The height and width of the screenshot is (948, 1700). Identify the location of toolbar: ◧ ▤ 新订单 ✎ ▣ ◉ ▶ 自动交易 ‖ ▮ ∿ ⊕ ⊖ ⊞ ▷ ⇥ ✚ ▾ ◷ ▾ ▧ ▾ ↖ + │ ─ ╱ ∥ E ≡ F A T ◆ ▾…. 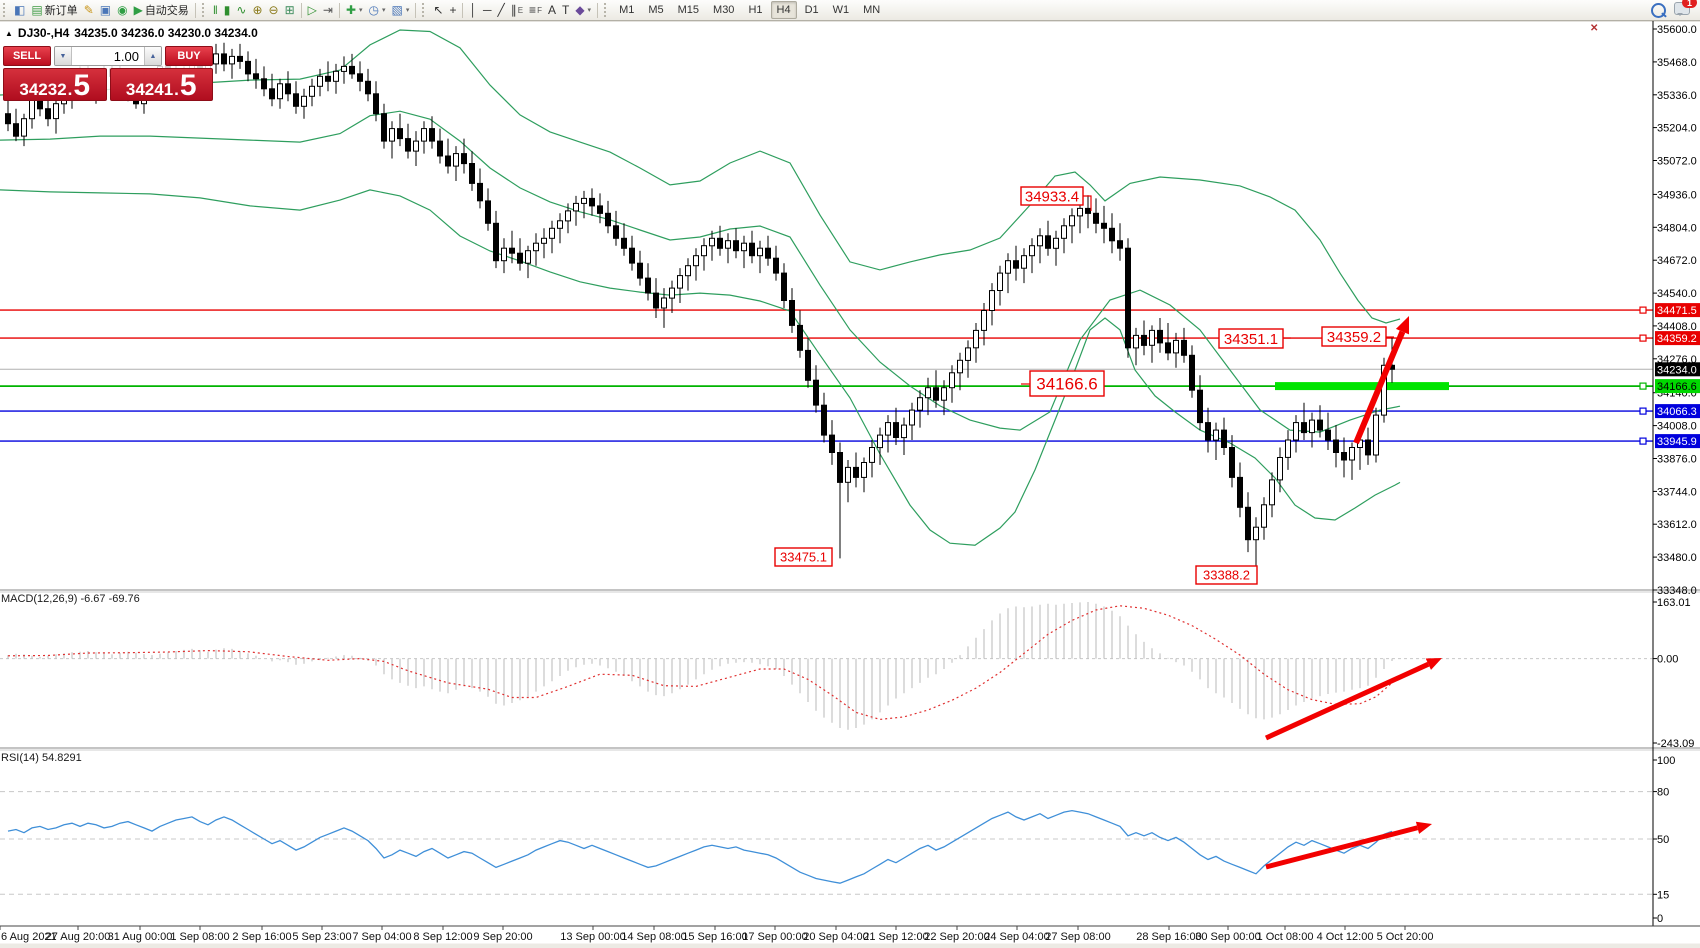
(850, 10).